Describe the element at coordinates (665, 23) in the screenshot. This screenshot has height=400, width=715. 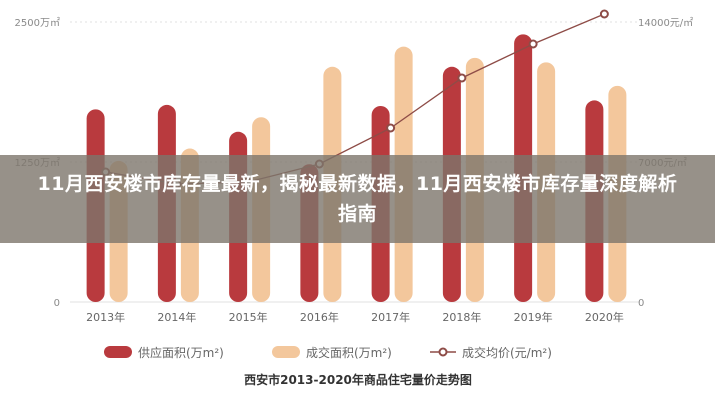
I see `right-tick-label: 14000元/㎡` at that location.